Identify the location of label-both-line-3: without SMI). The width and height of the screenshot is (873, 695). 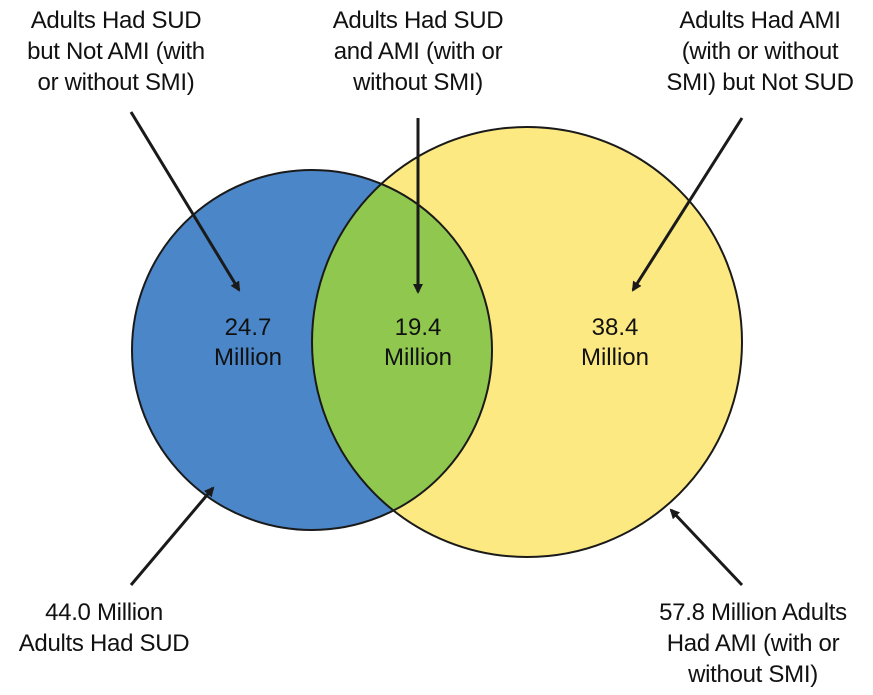
(418, 82).